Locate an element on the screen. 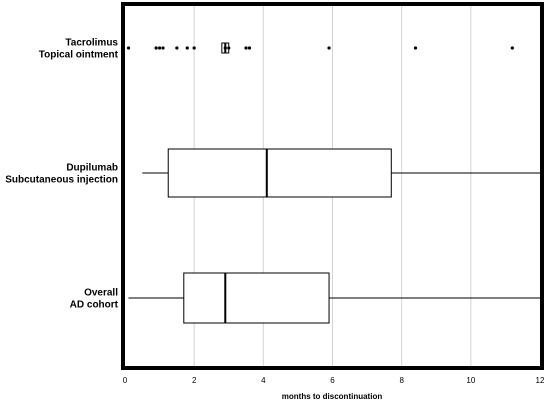  tick-label-2: 2 is located at coordinates (194, 380).